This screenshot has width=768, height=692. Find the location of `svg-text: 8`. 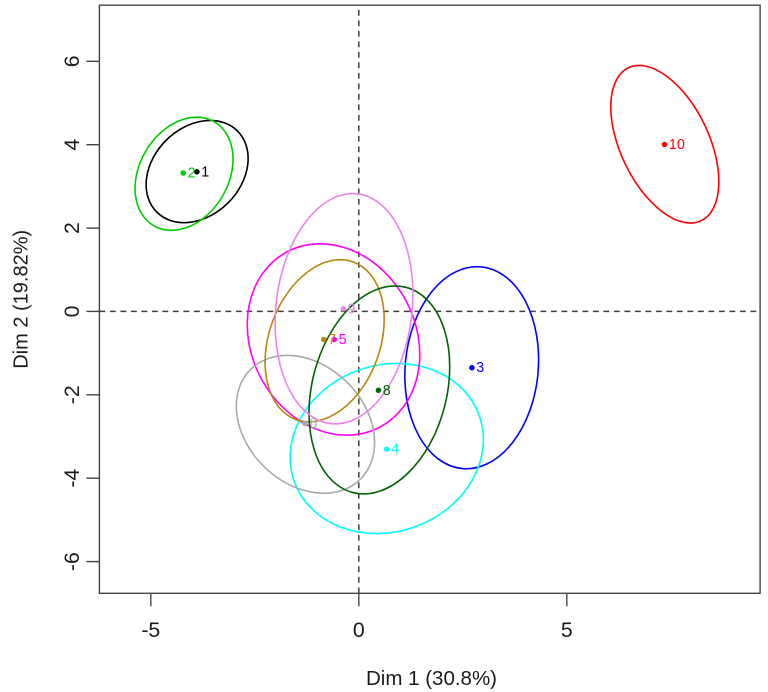

svg-text: 8 is located at coordinates (387, 391).